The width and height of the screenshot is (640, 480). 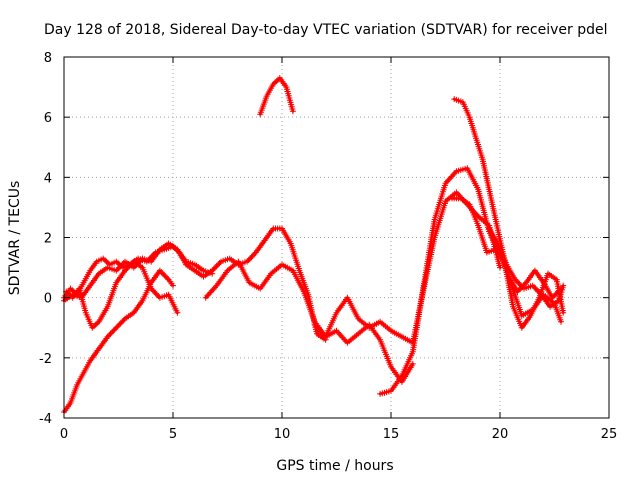 I want to click on y-tick-label: 8, so click(x=48, y=58).